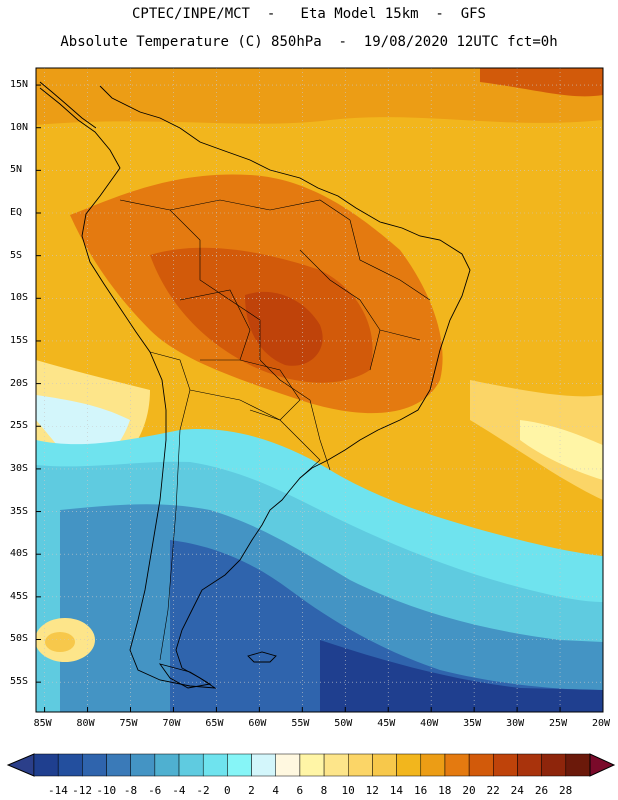 The image size is (618, 800). What do you see at coordinates (541, 790) in the screenshot?
I see `colorbar-label: 26` at bounding box center [541, 790].